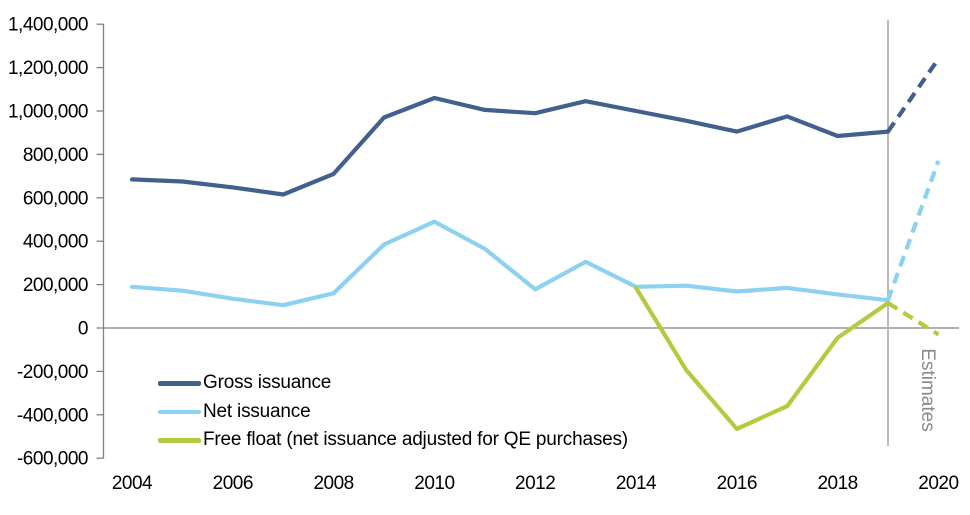  Describe the element at coordinates (52, 459) in the screenshot. I see `y-tick-label: -600,000` at that location.